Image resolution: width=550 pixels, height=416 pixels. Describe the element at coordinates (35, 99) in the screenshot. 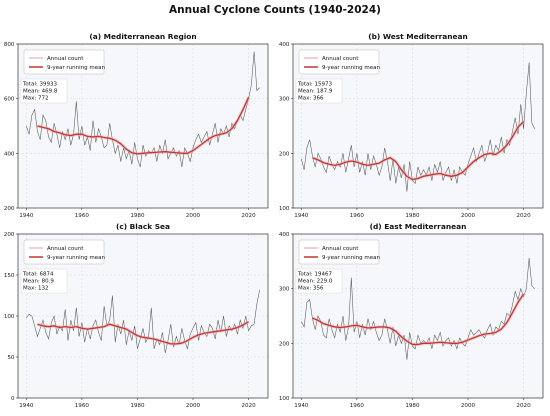

I see `stats-line: Max: 772` at that location.